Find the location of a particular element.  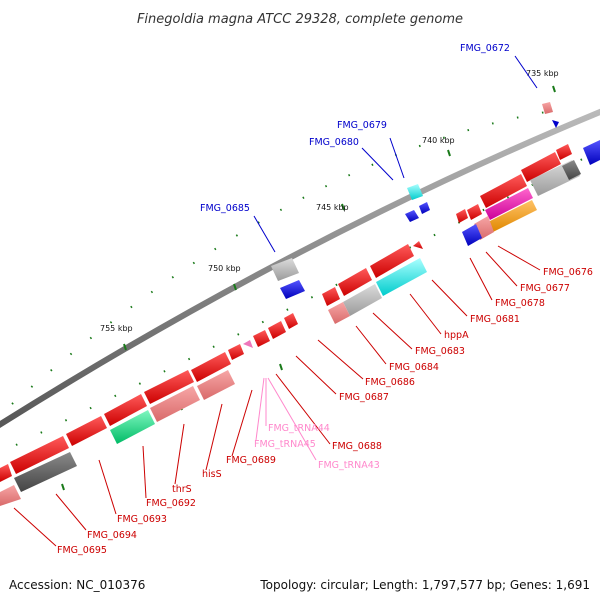

gene-label-fmg-0680: FMG_0680 is located at coordinates (334, 142).